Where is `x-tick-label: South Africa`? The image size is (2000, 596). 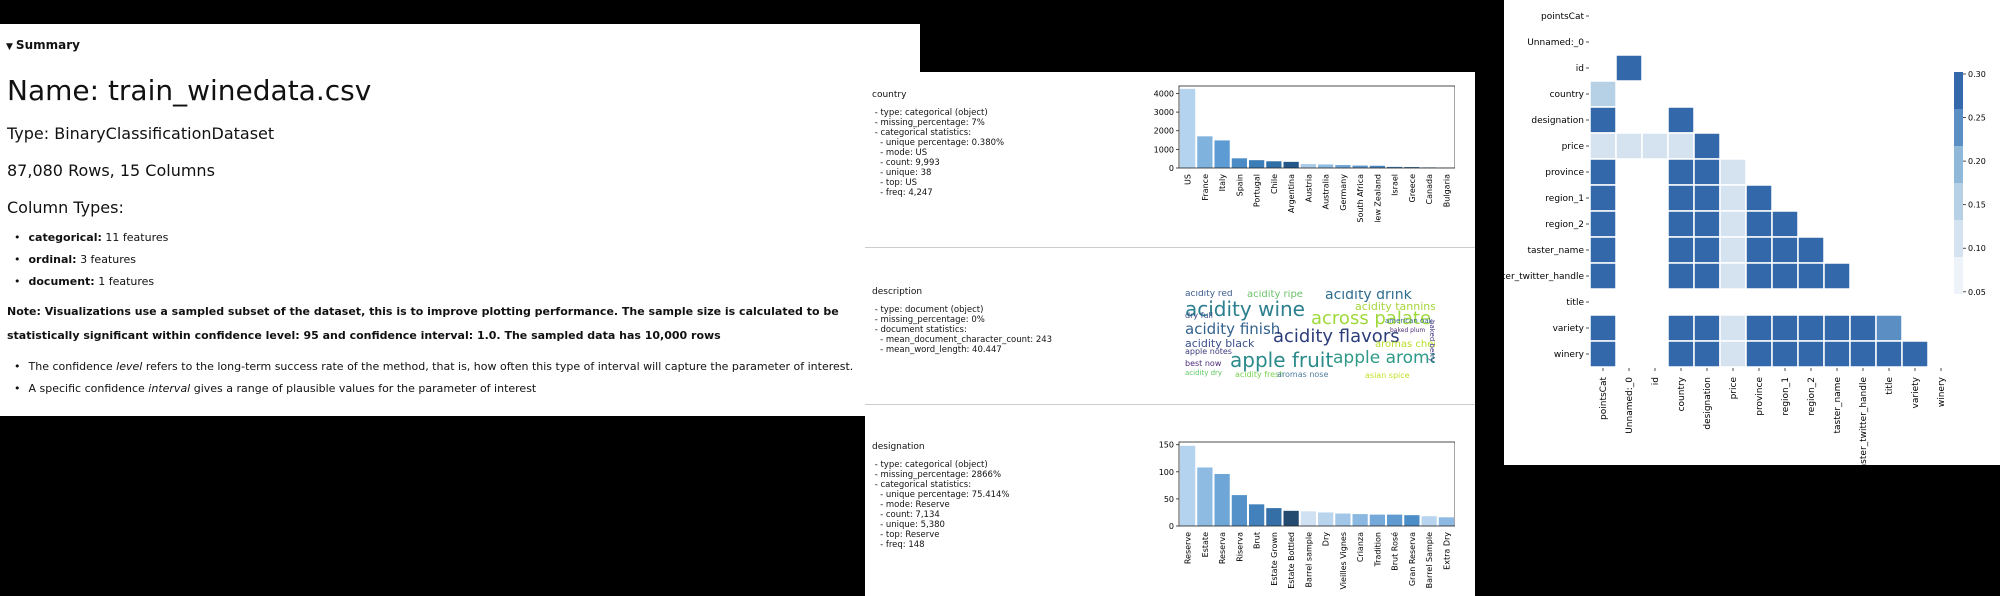 x-tick-label: South Africa is located at coordinates (1360, 198).